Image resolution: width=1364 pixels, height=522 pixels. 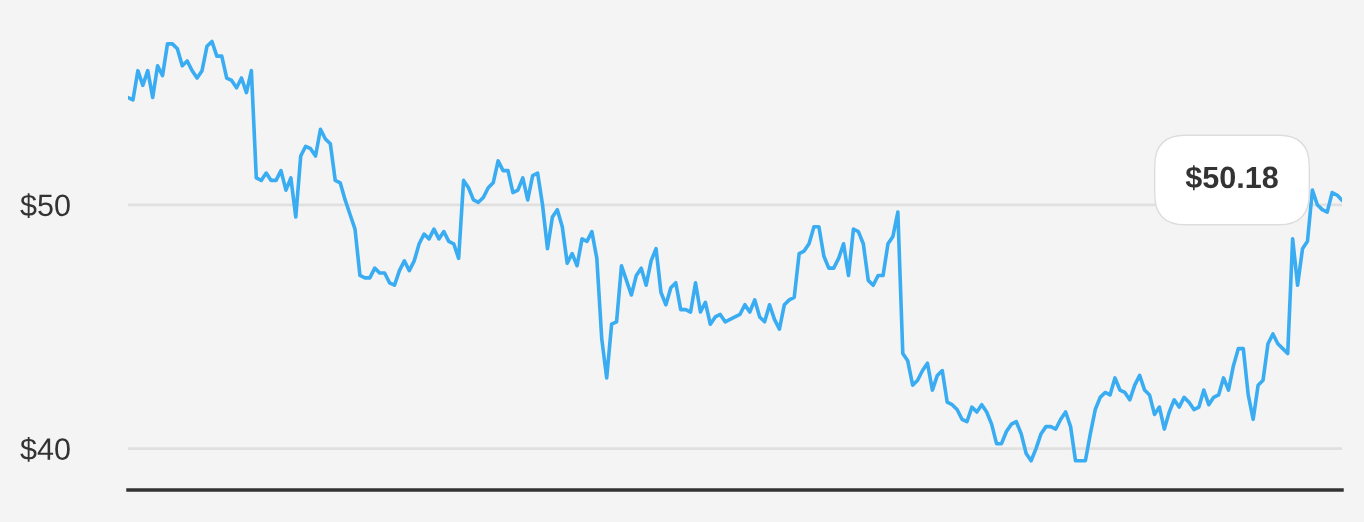 I want to click on y-tick-label: $50, so click(x=45, y=205).